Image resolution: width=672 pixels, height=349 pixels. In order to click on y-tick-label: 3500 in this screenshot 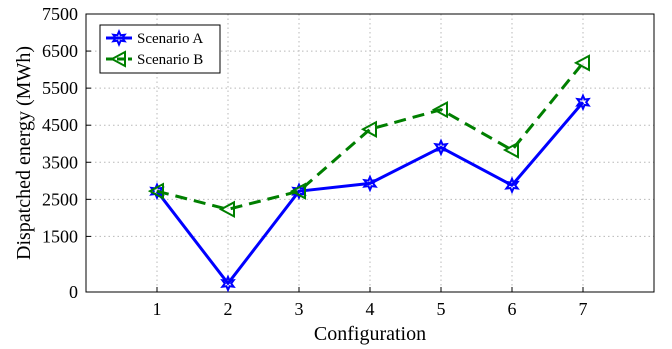, I will do `click(60, 162)`.